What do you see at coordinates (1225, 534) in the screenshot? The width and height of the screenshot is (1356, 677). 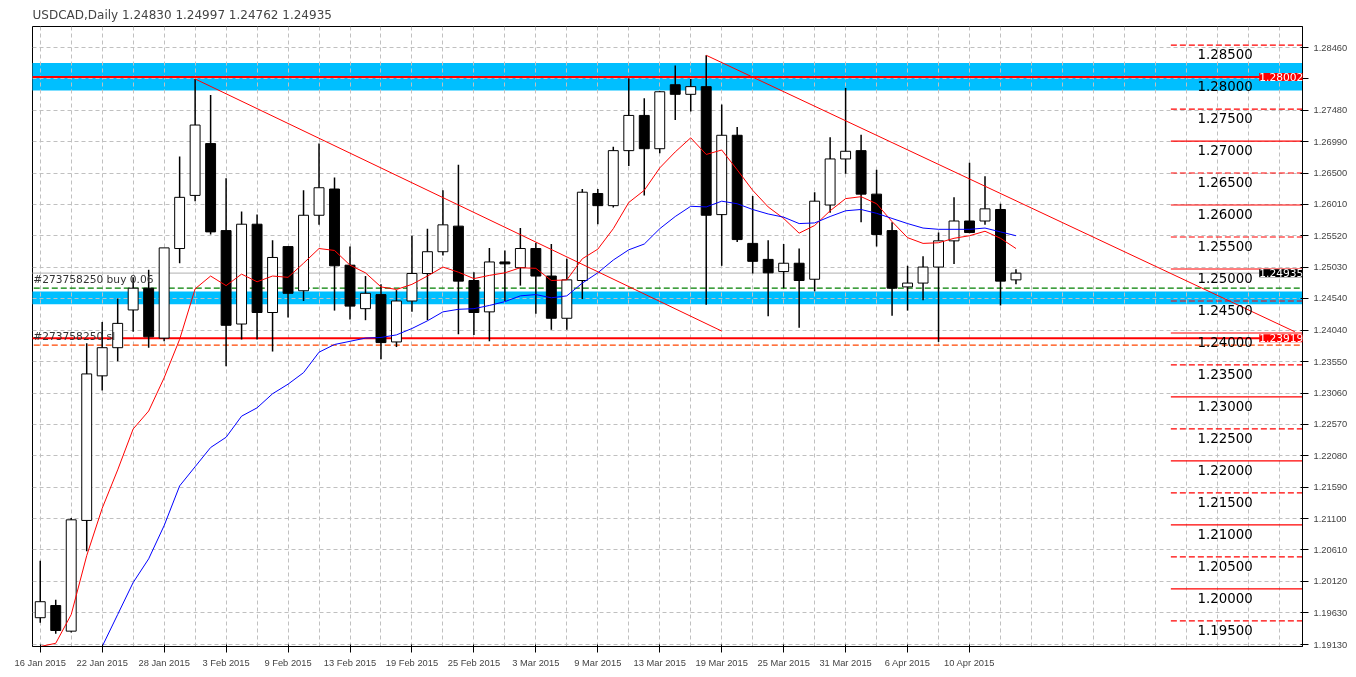 I see `ref-line-label: 1.21000` at bounding box center [1225, 534].